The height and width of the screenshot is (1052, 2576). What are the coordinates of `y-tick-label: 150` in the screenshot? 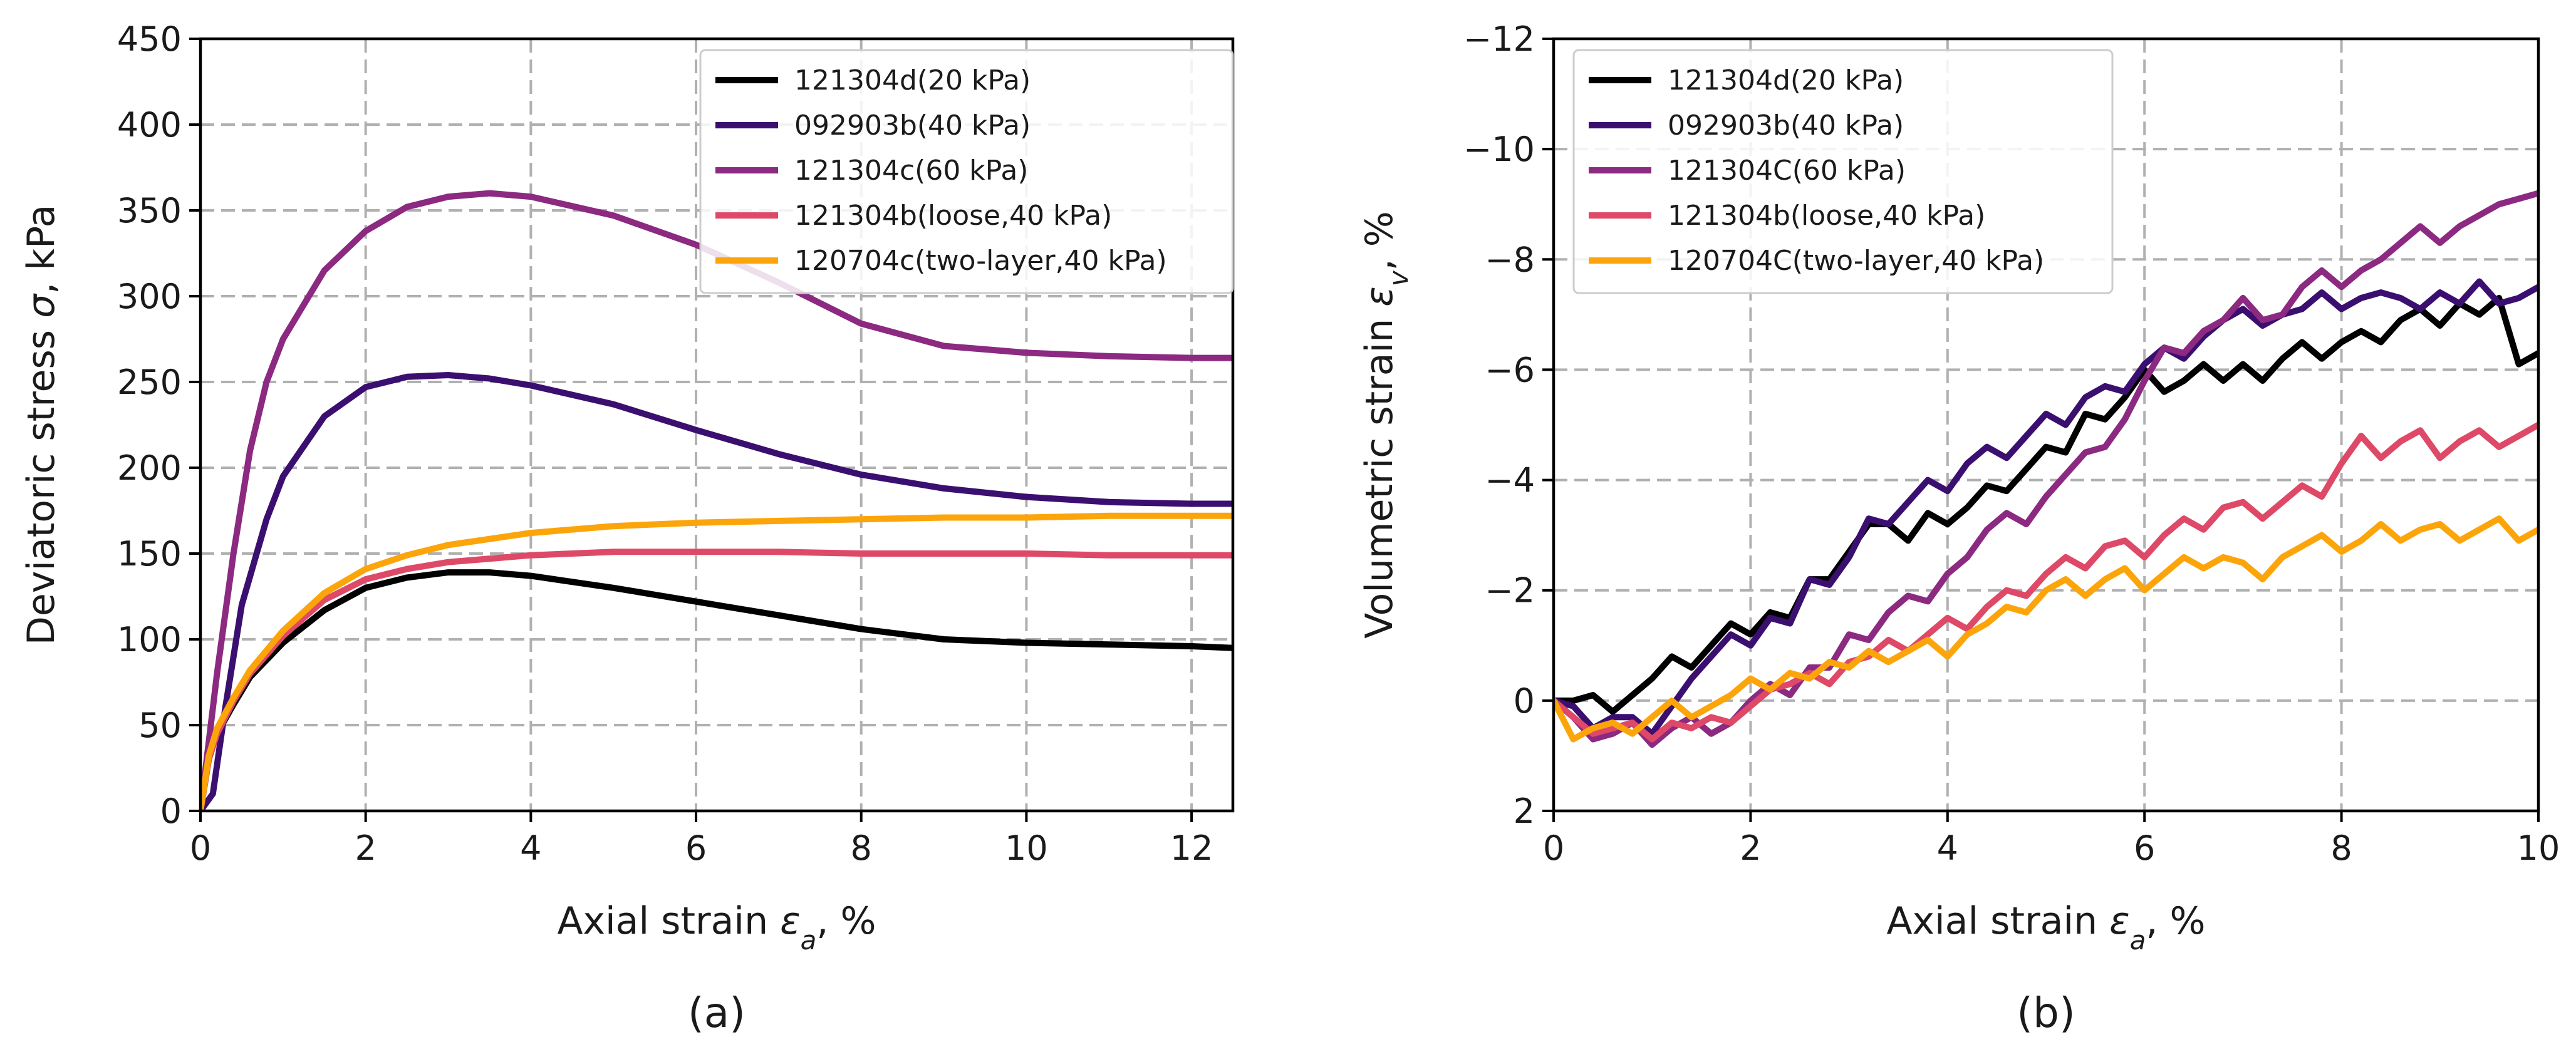 It's located at (149, 554).